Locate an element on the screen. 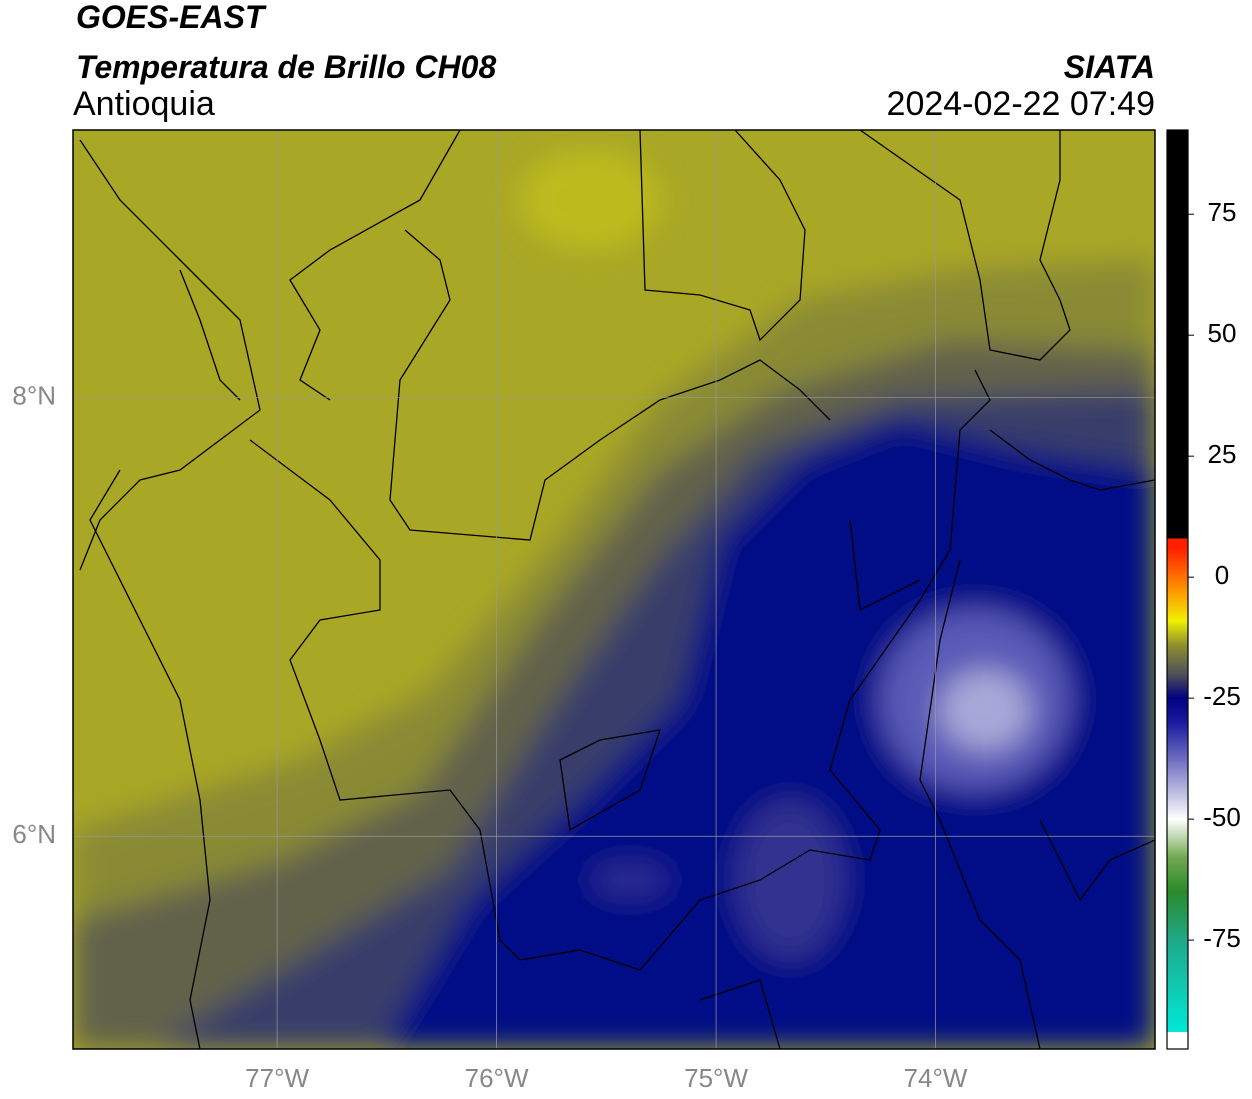 The image size is (1252, 1099). satellite: GOES-EAST is located at coordinates (171, 17).